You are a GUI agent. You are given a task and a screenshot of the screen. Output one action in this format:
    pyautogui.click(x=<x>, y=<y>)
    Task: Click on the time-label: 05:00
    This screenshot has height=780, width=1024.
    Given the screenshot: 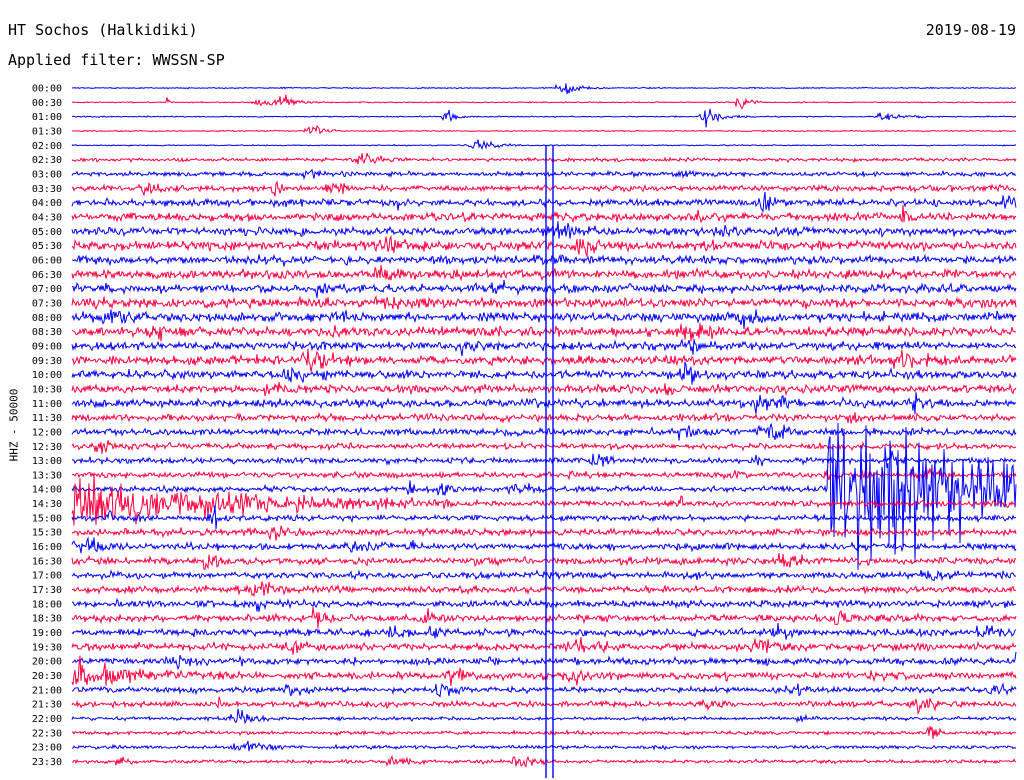 What is the action you would take?
    pyautogui.click(x=47, y=232)
    